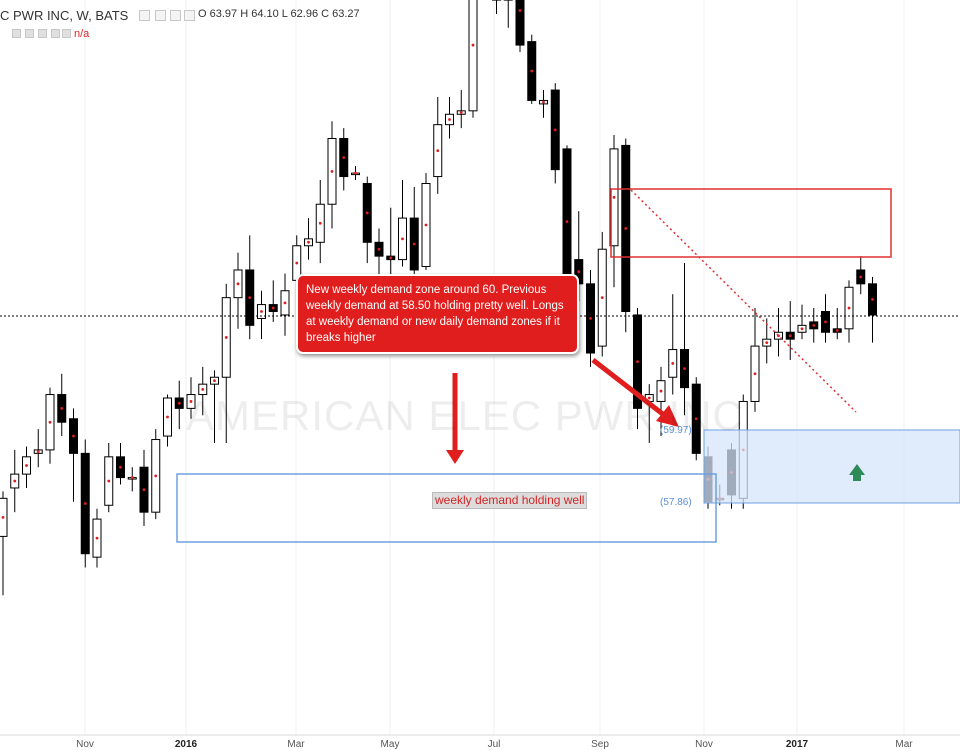 This screenshot has height=750, width=960. Describe the element at coordinates (144, 15) in the screenshot. I see `dropdown-chevron-icon` at that location.